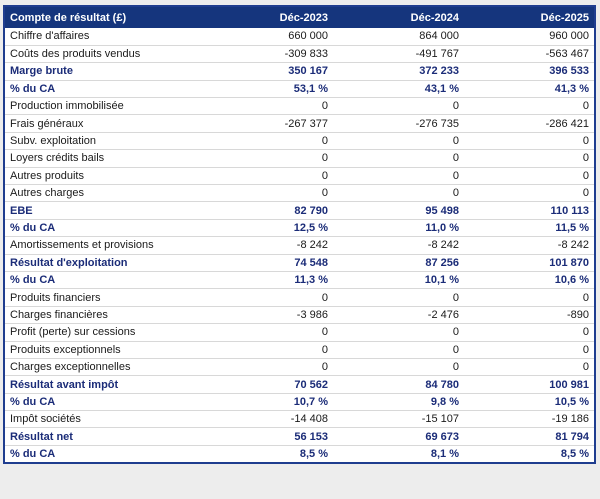 The image size is (600, 499). Describe the element at coordinates (103, 175) in the screenshot. I see `row-label: Autres produits` at that location.